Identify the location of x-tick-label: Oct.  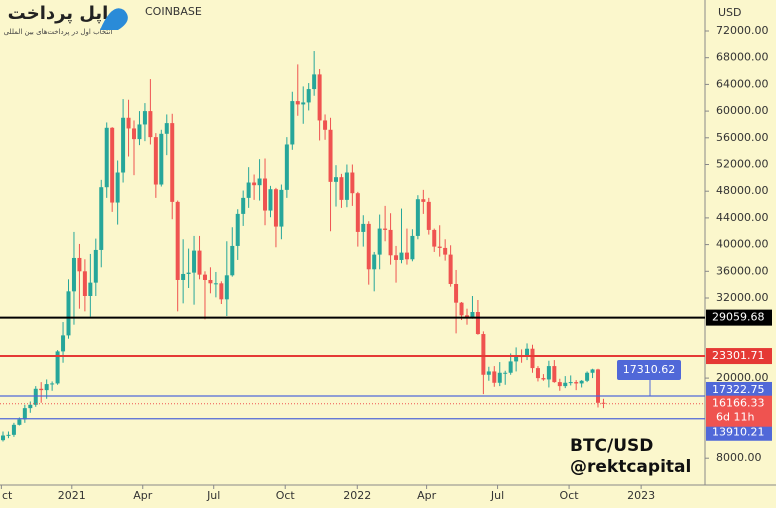
(570, 495).